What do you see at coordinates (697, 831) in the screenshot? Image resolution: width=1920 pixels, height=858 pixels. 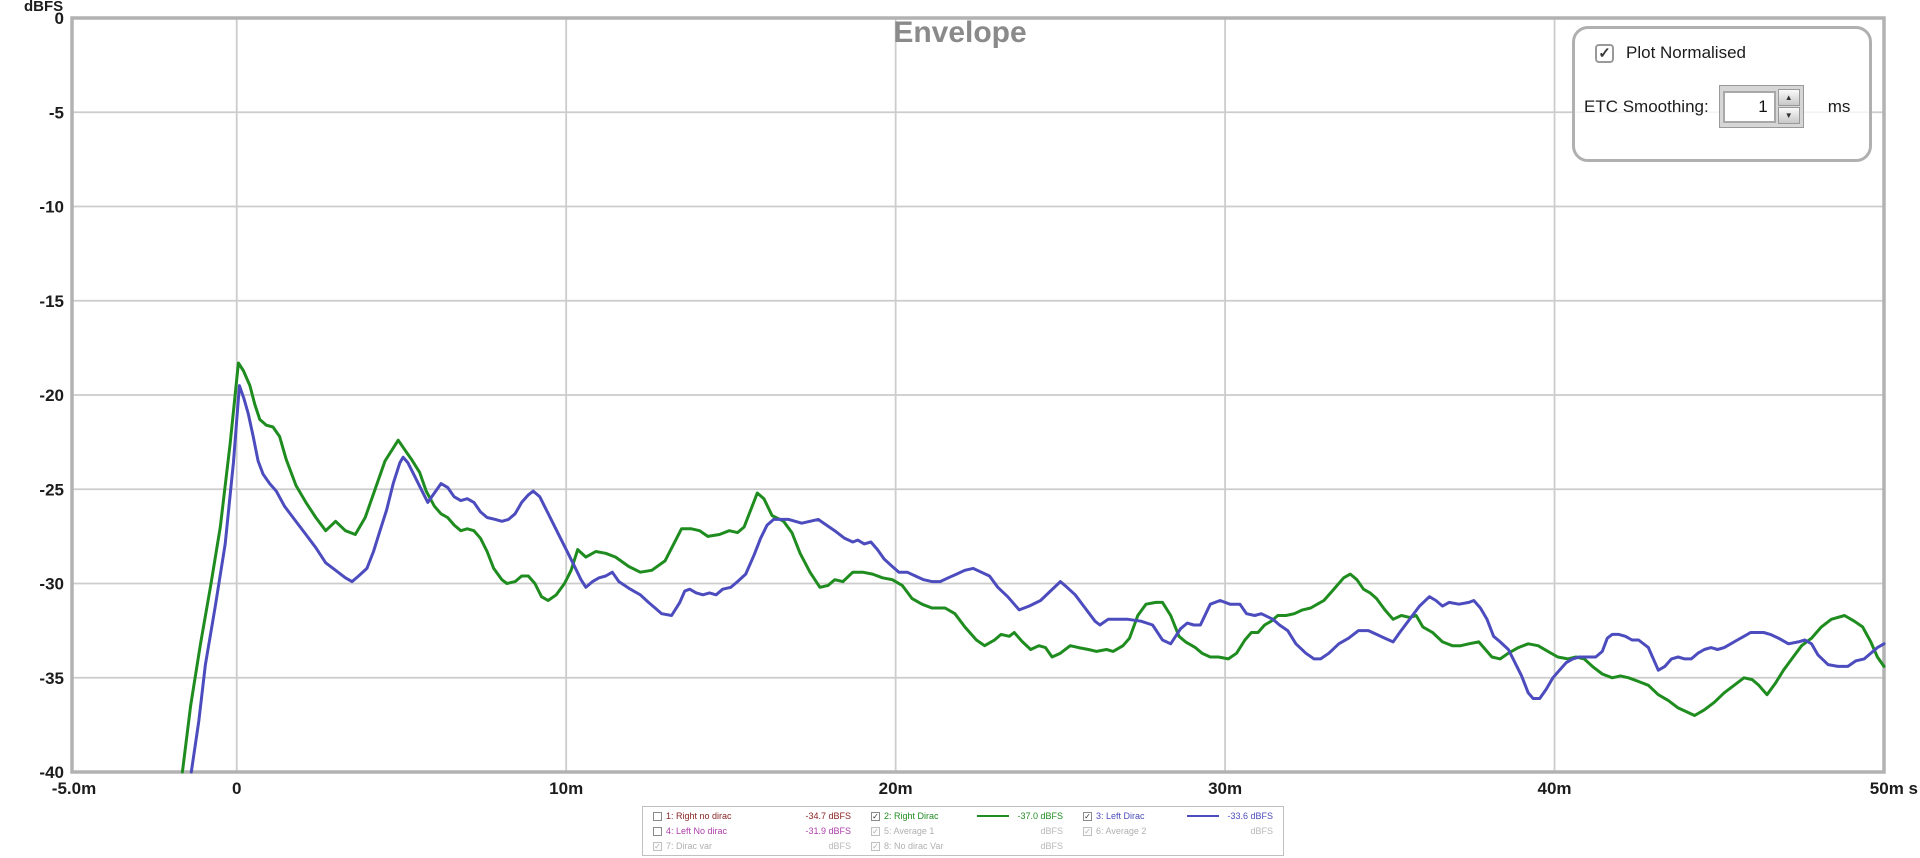 I see `legend-label: 4: Left No dirac` at bounding box center [697, 831].